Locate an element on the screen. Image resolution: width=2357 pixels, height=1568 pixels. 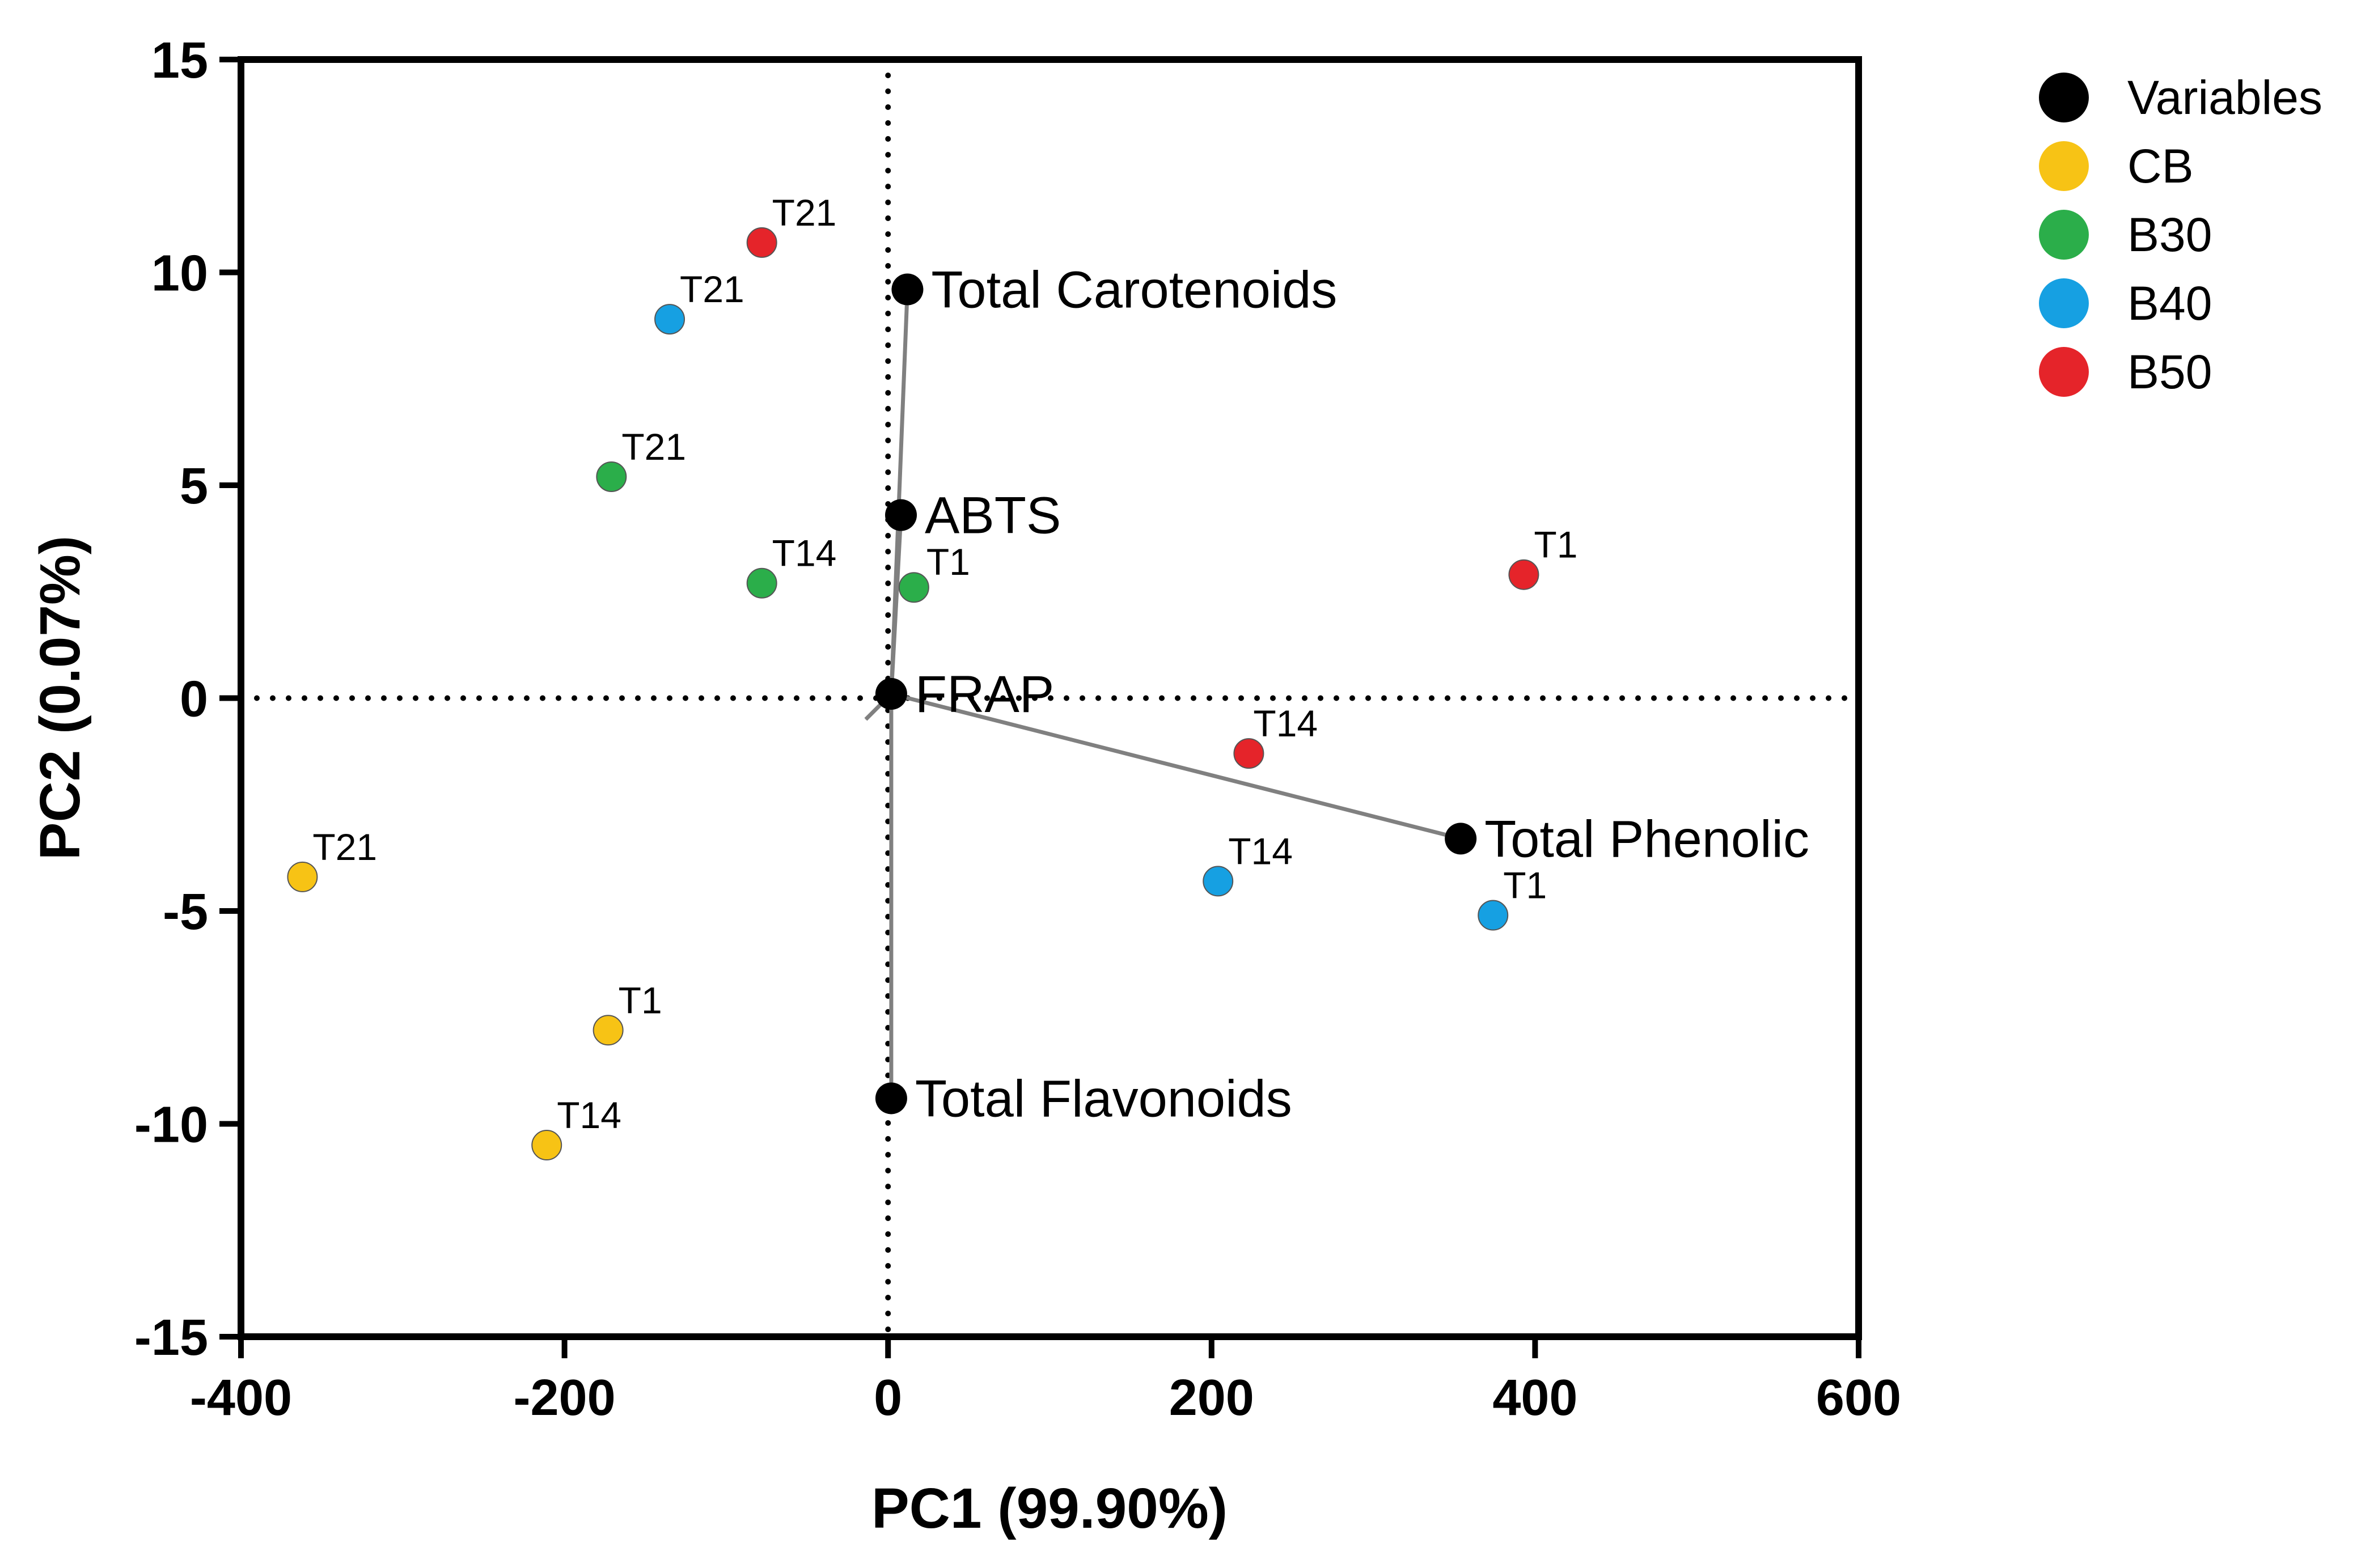
y-tick-label: 5 is located at coordinates (194, 486).